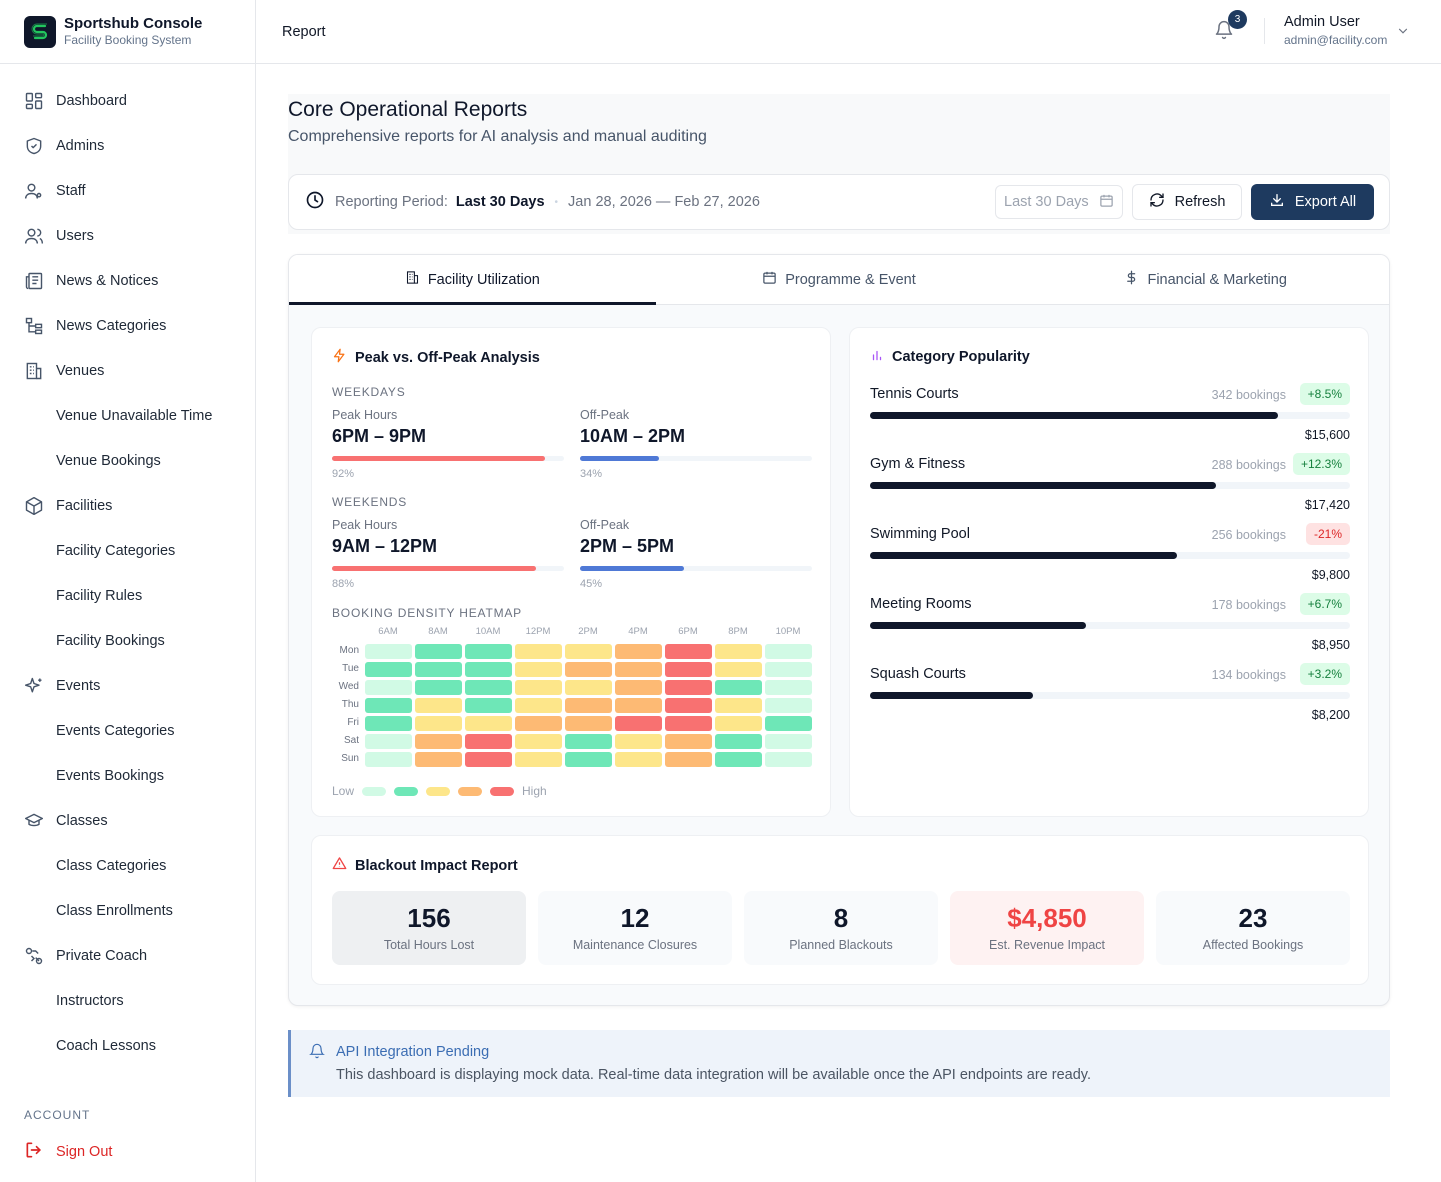  Describe the element at coordinates (664, 202) in the screenshot. I see `period-range: Jan 28, 2026 — Feb 27, 2026` at that location.